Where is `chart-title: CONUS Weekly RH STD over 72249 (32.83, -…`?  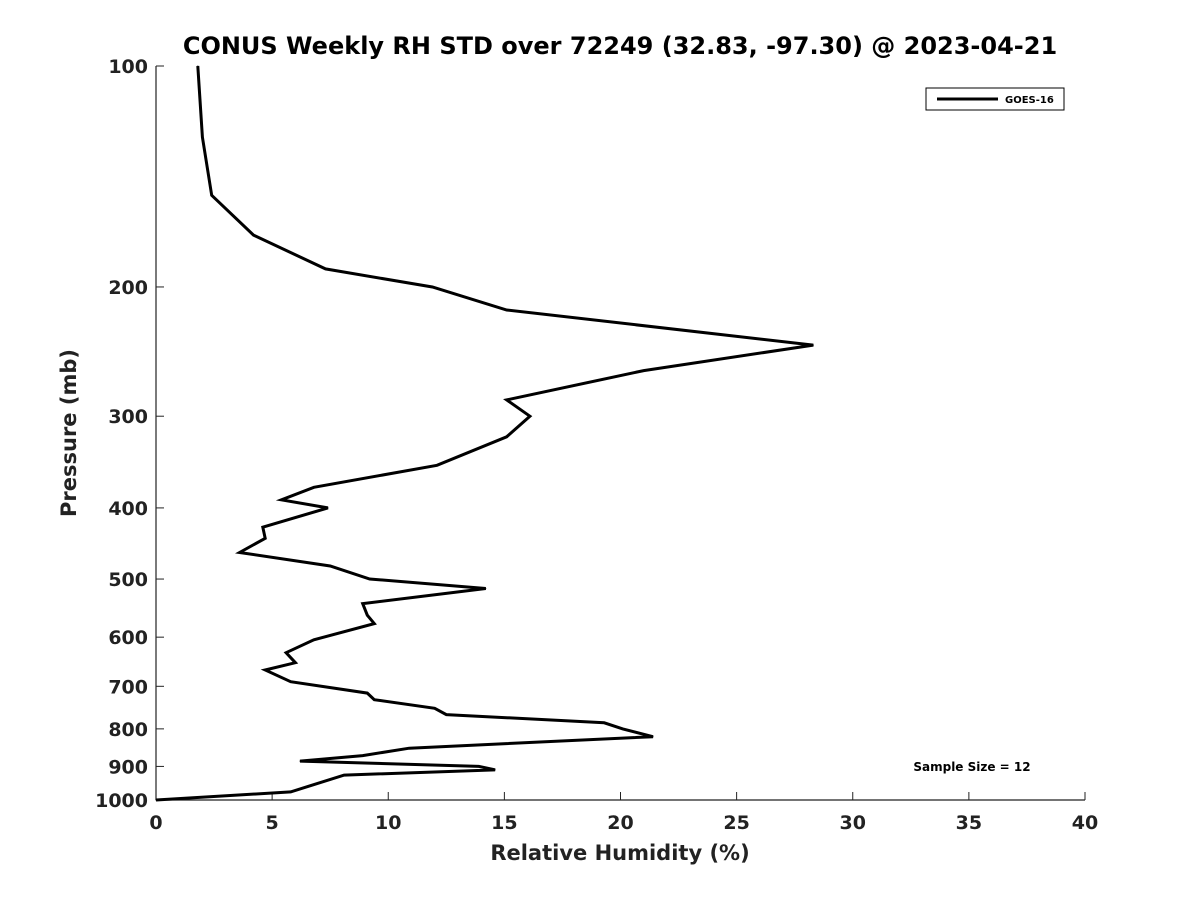
chart-title: CONUS Weekly RH STD over 72249 (32.83, -… is located at coordinates (620, 46).